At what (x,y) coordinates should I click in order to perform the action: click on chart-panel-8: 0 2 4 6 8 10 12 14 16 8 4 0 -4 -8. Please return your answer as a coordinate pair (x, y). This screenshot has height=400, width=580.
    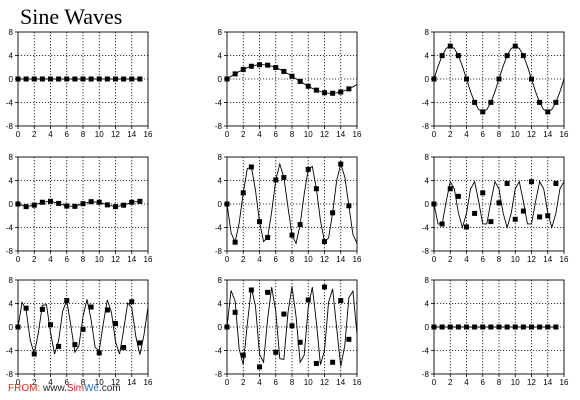
    Looking at the image, I should click on (288, 331).